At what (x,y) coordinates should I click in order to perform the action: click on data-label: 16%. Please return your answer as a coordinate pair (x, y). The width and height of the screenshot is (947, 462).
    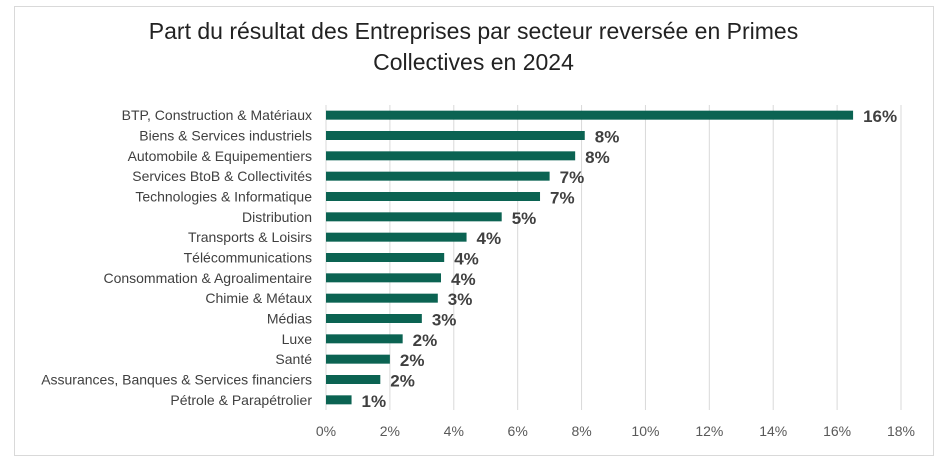
    Looking at the image, I should click on (880, 116).